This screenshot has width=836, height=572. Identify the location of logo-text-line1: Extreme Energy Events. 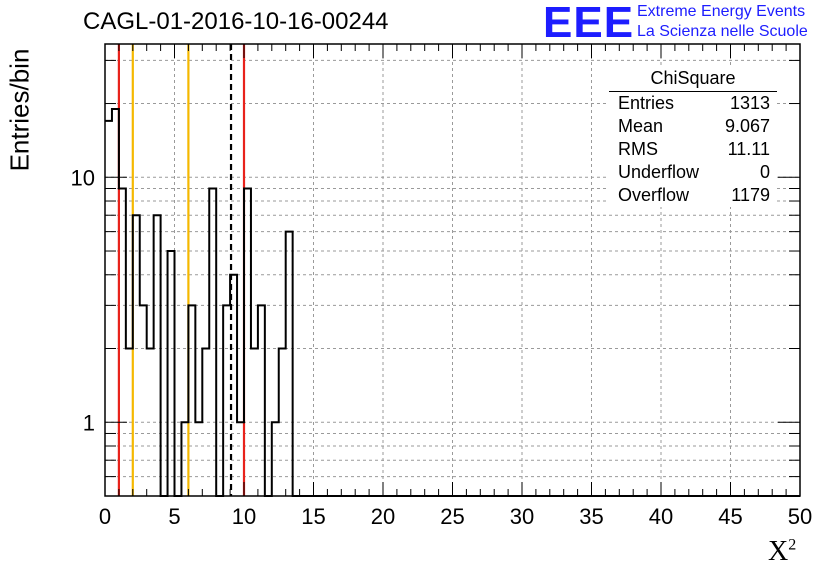
(721, 11).